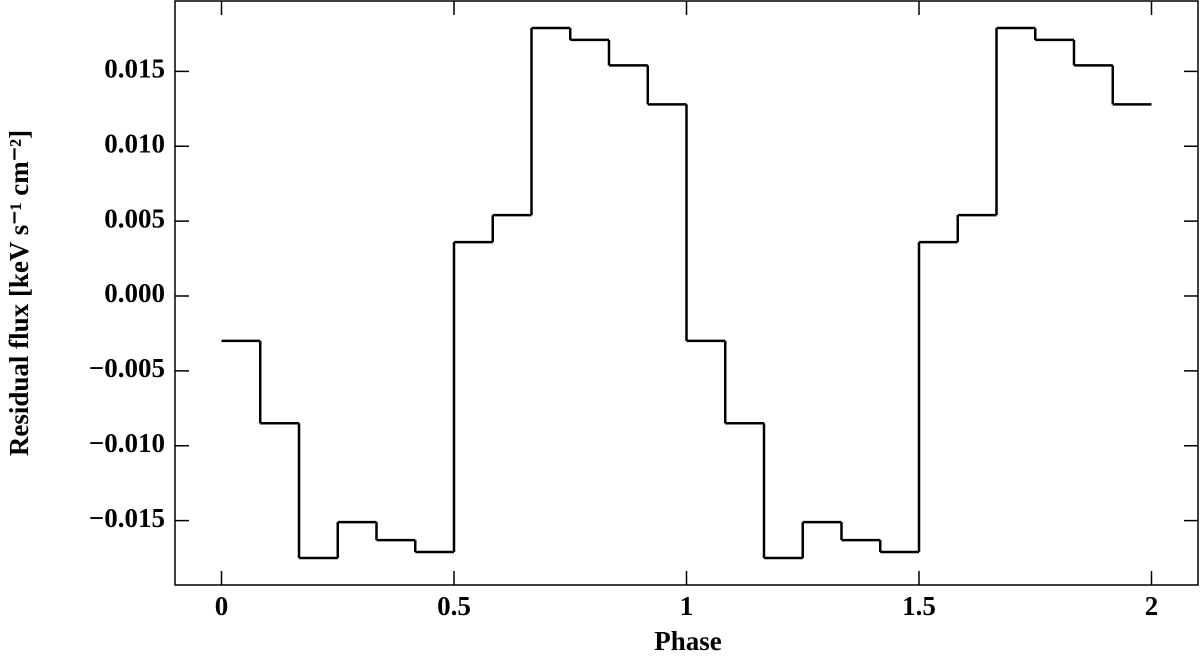  I want to click on x-tick-label: 0.5, so click(454, 606).